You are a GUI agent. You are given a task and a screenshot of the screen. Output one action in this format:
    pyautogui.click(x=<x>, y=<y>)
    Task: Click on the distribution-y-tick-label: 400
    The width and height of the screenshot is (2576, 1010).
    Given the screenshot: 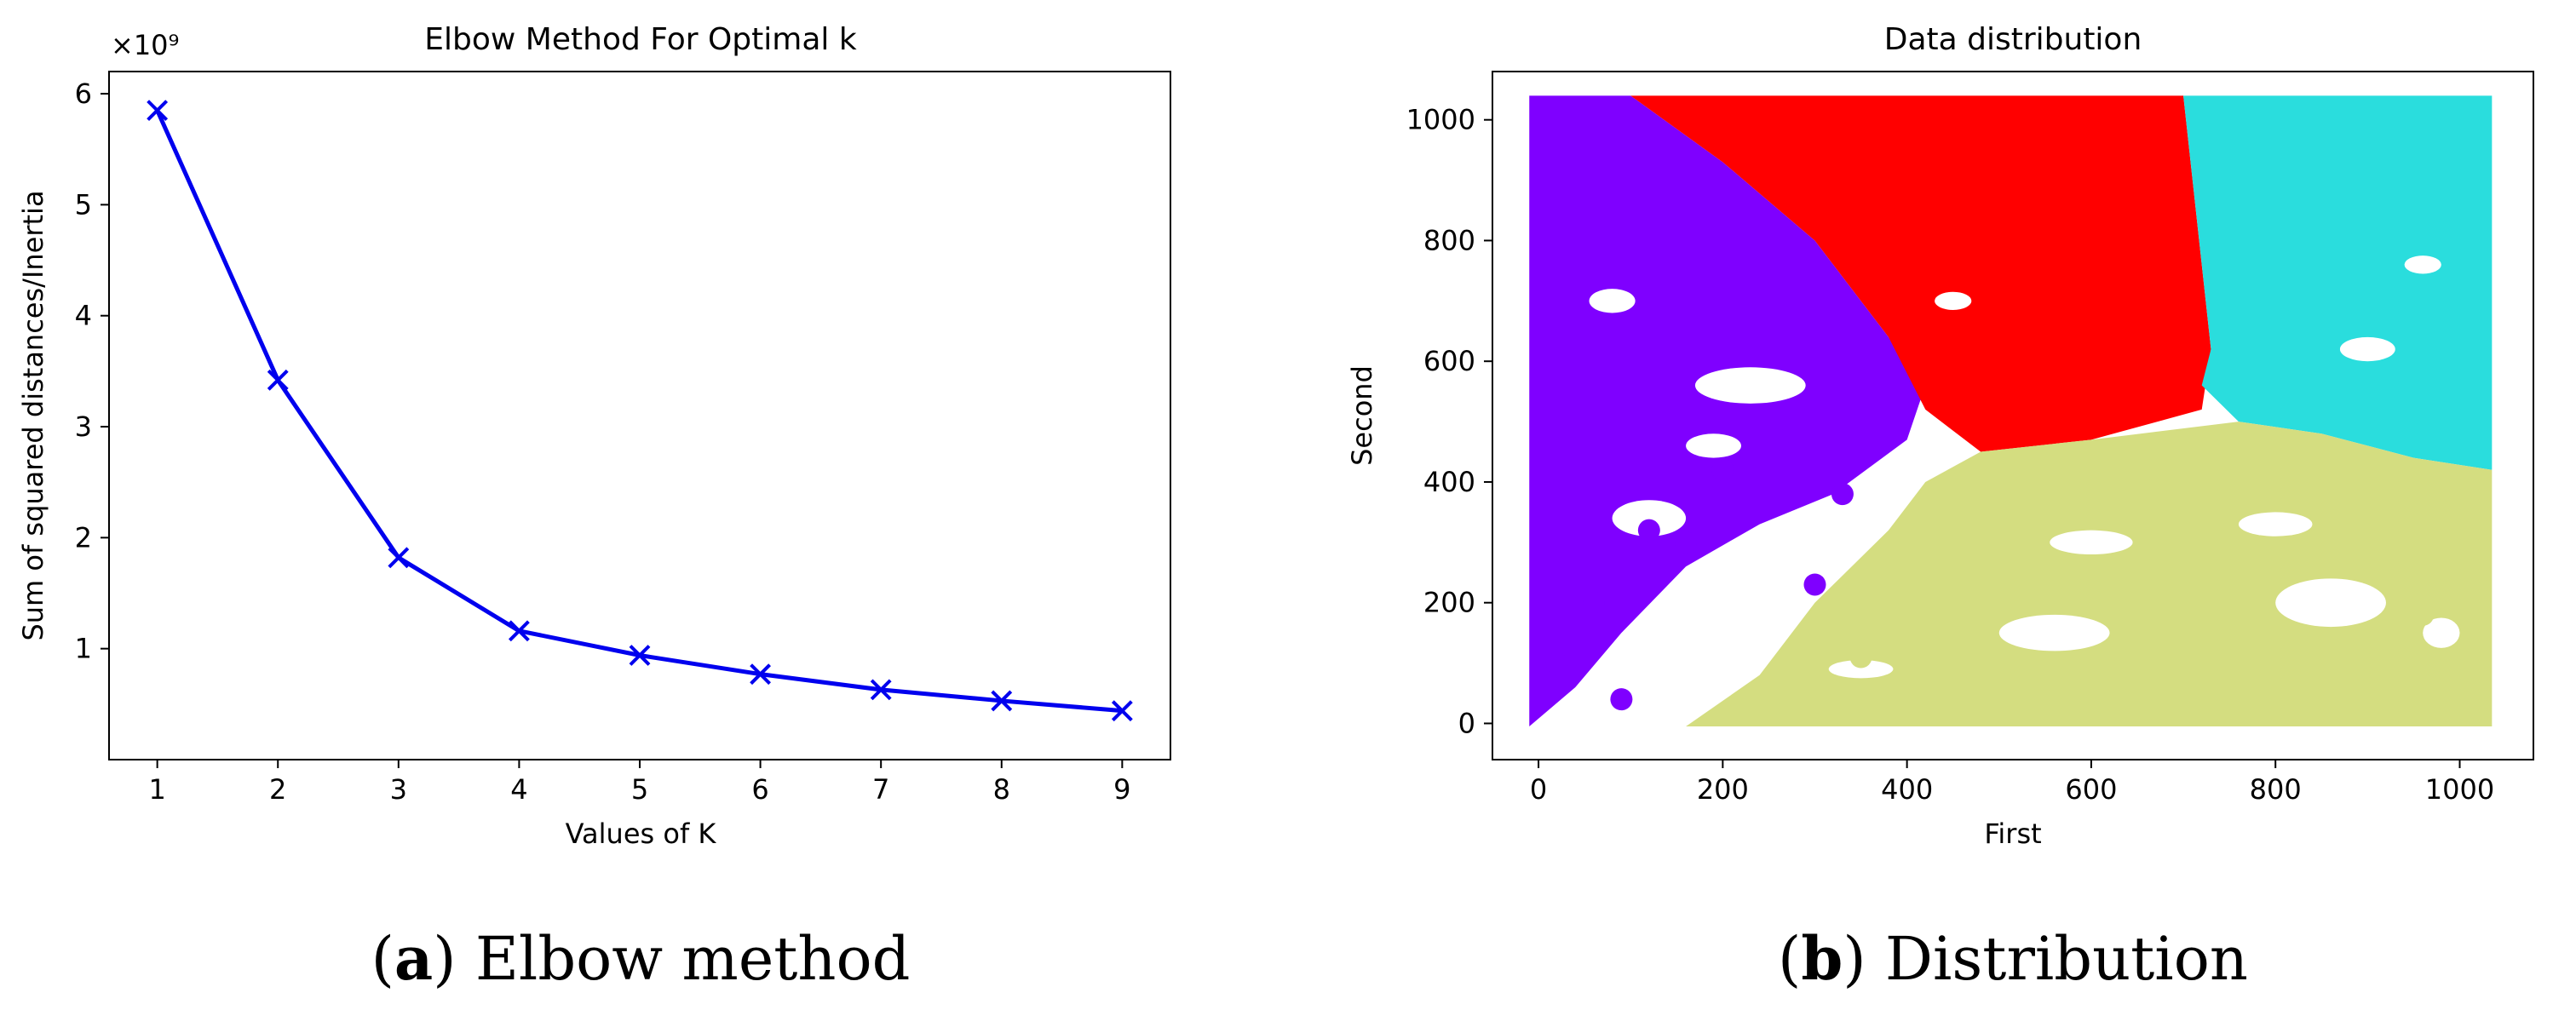 What is the action you would take?
    pyautogui.click(x=1449, y=482)
    